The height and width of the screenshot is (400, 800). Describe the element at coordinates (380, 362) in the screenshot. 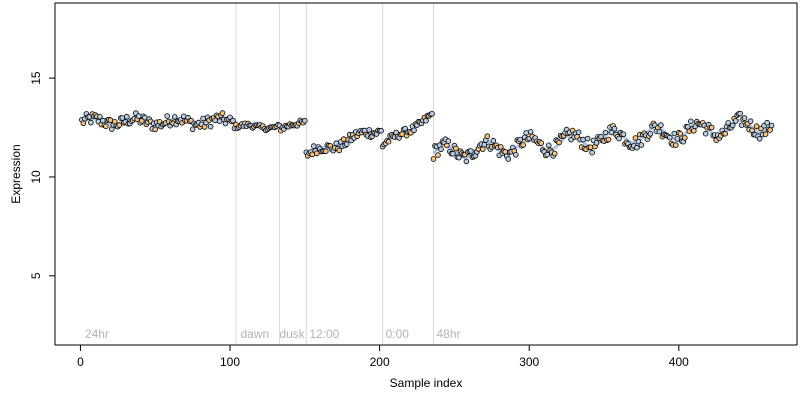

I see `x-tick-label: 200` at that location.